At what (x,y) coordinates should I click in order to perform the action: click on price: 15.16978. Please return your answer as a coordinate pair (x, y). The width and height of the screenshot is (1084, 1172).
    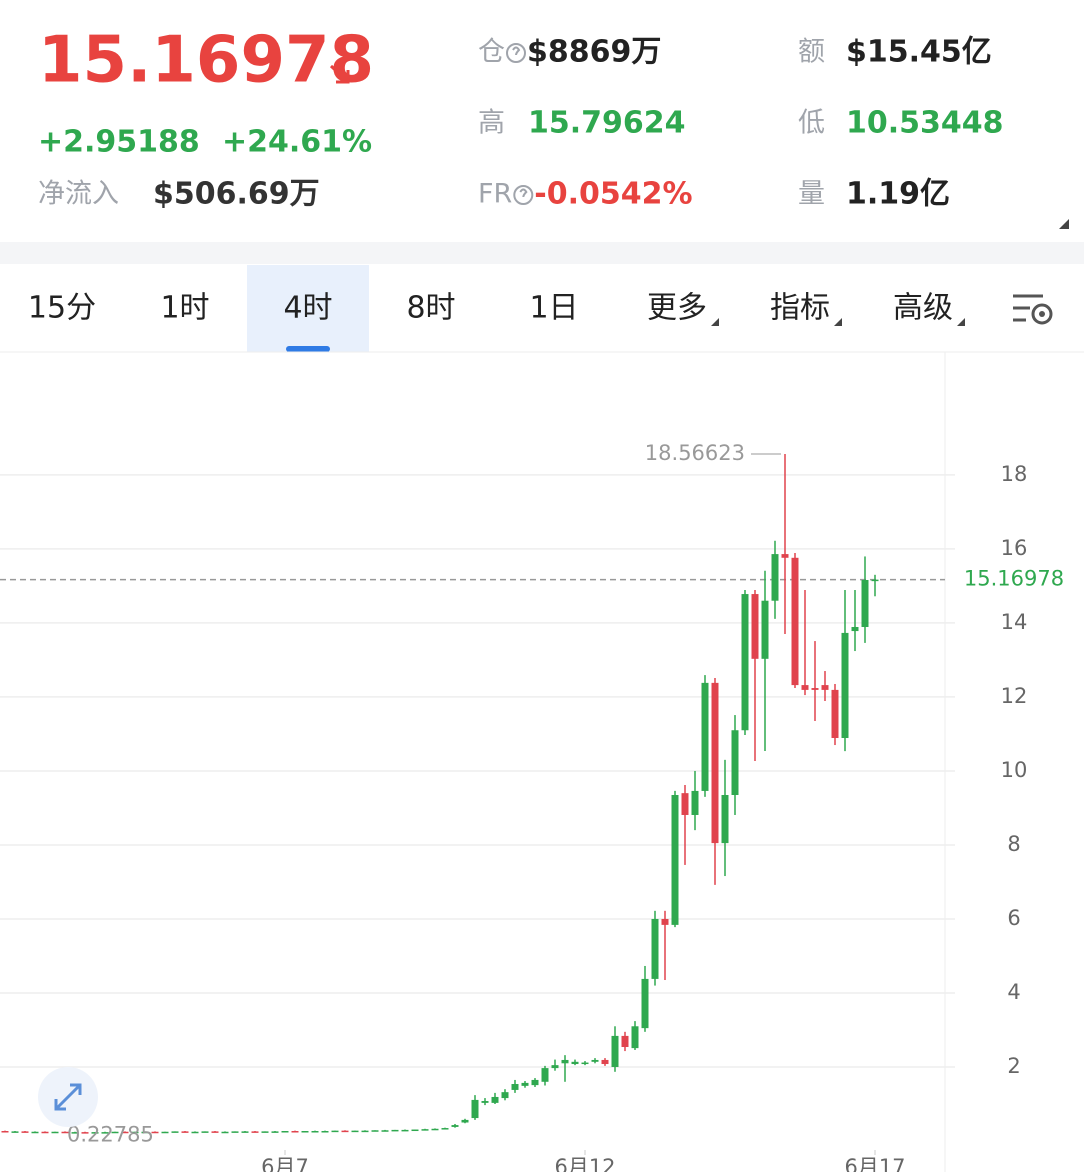
    Looking at the image, I should click on (206, 61).